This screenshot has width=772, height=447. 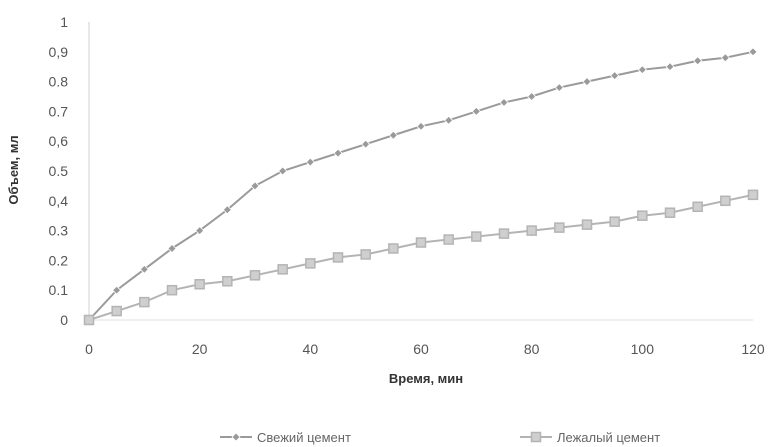 I want to click on y-tick-label: 0.1, so click(x=59, y=290).